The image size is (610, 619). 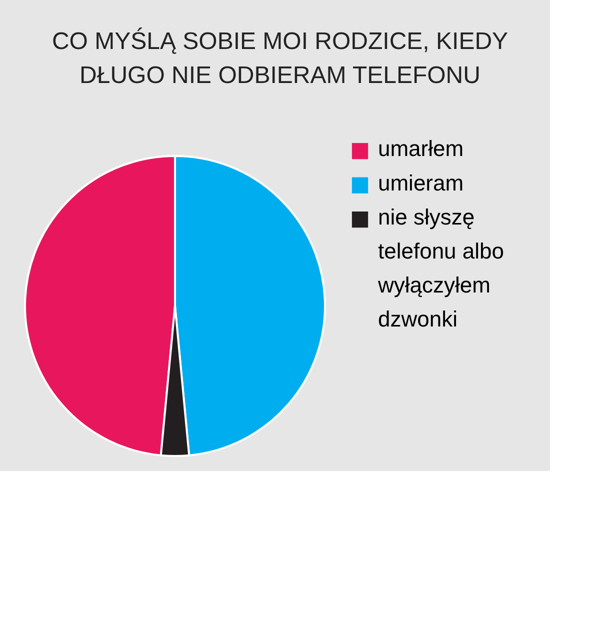 What do you see at coordinates (280, 58) in the screenshot?
I see `chart-title: CO MYŚLĄ SOBIE MOI RODZICE, KIEDY DŁUGO NIE ODBIERAM TELEFONU` at bounding box center [280, 58].